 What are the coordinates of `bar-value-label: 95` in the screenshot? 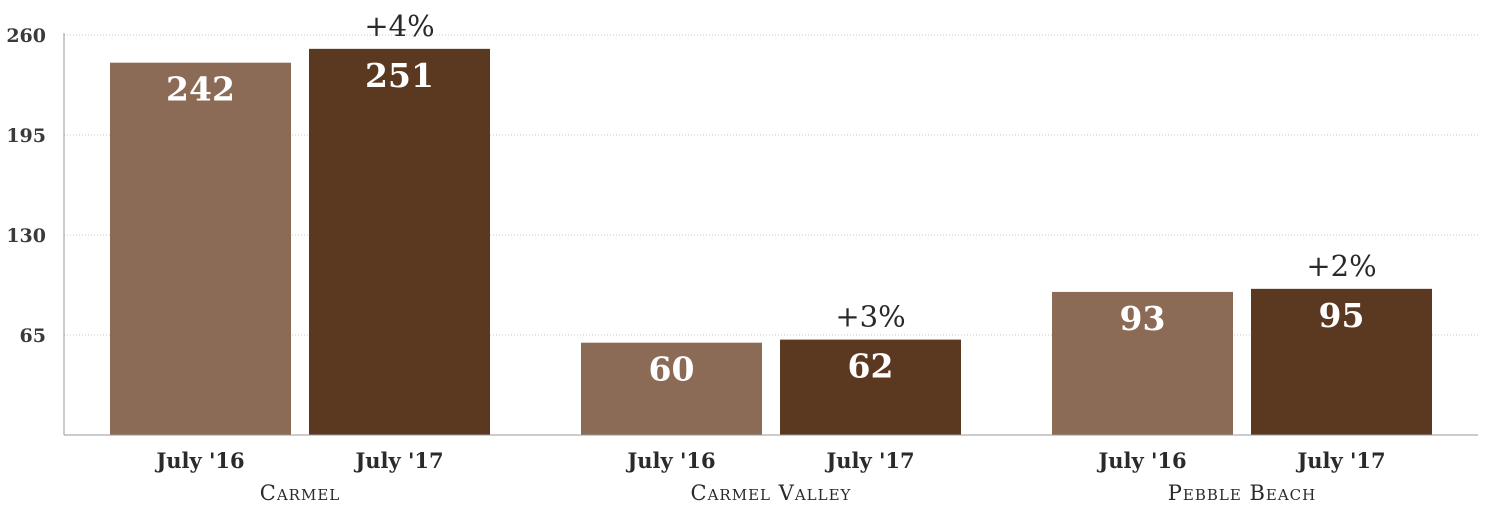 It's located at (1342, 315).